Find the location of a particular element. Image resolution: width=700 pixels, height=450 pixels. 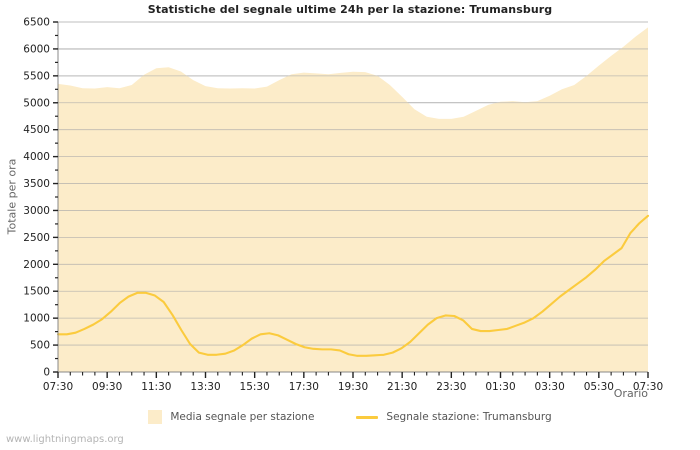

svg-text: 1500 is located at coordinates (36, 292).